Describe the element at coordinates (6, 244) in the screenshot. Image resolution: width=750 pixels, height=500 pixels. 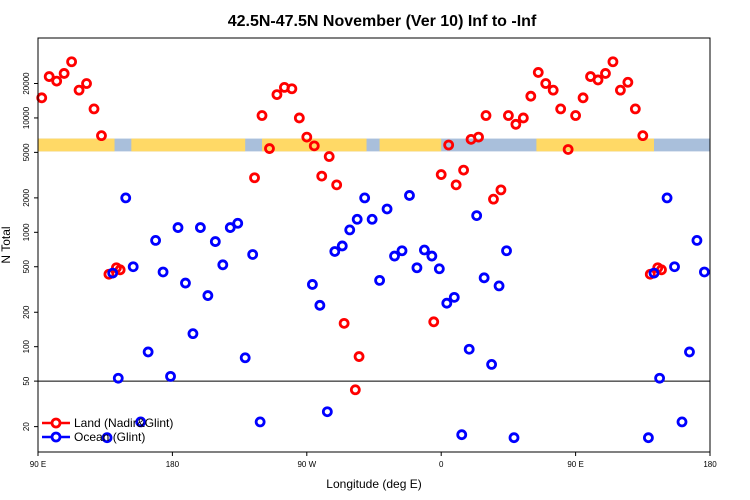
I see `y-axis-label: N Total` at that location.